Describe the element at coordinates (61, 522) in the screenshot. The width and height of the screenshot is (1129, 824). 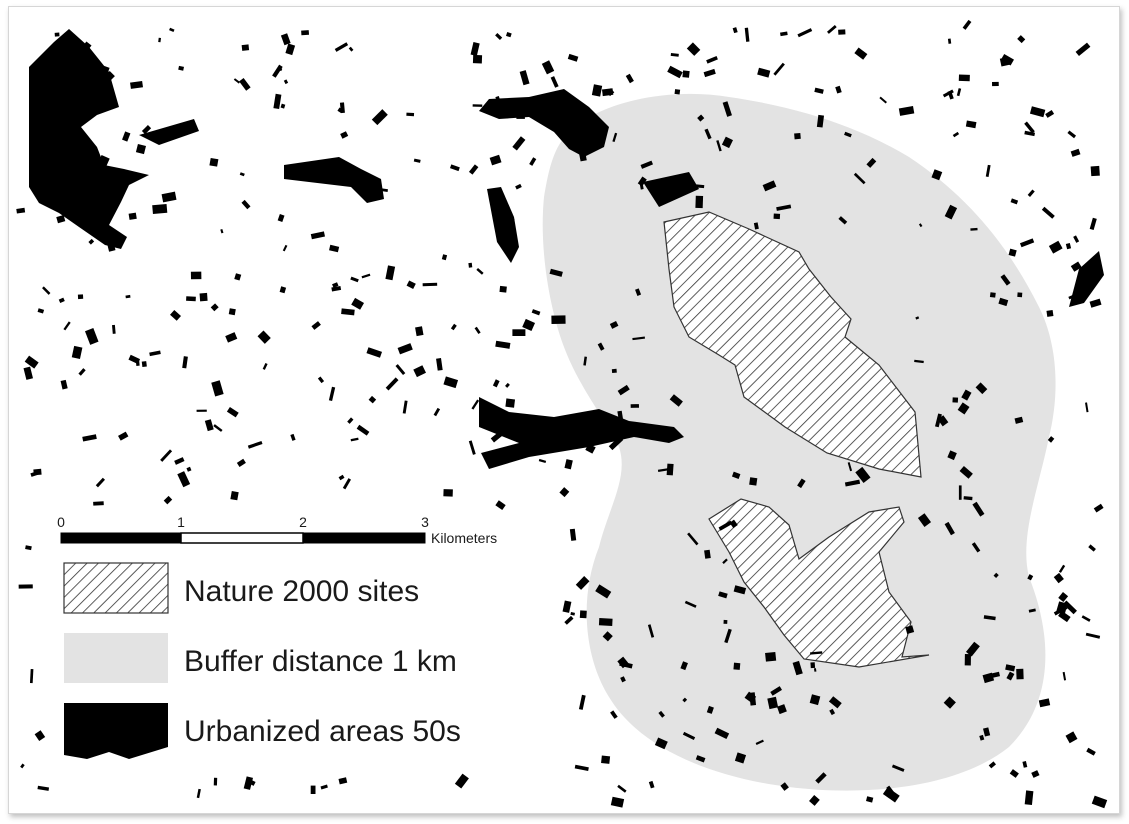
I see `scale-tick-0: 0` at that location.